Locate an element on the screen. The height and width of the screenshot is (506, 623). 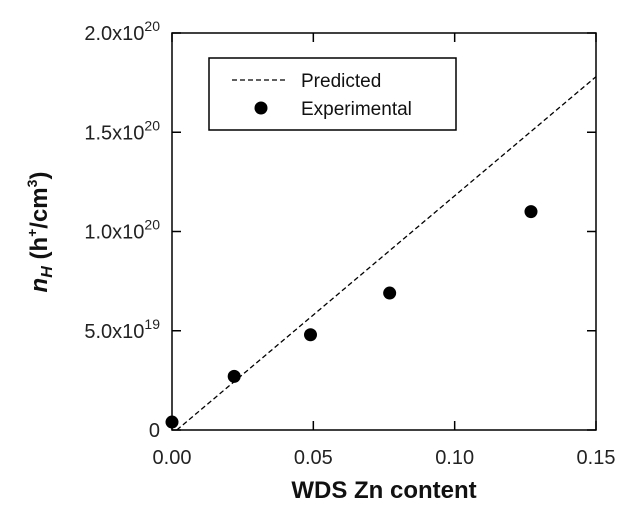
y-axis-title: nH (h+/cm3) is located at coordinates (40, 232).